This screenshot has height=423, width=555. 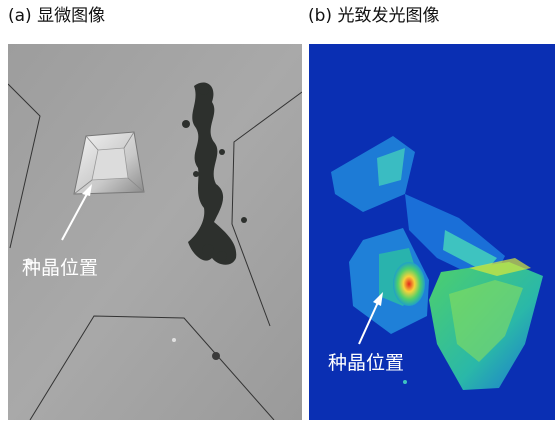 I want to click on emission-hotspot, so click(x=409, y=284).